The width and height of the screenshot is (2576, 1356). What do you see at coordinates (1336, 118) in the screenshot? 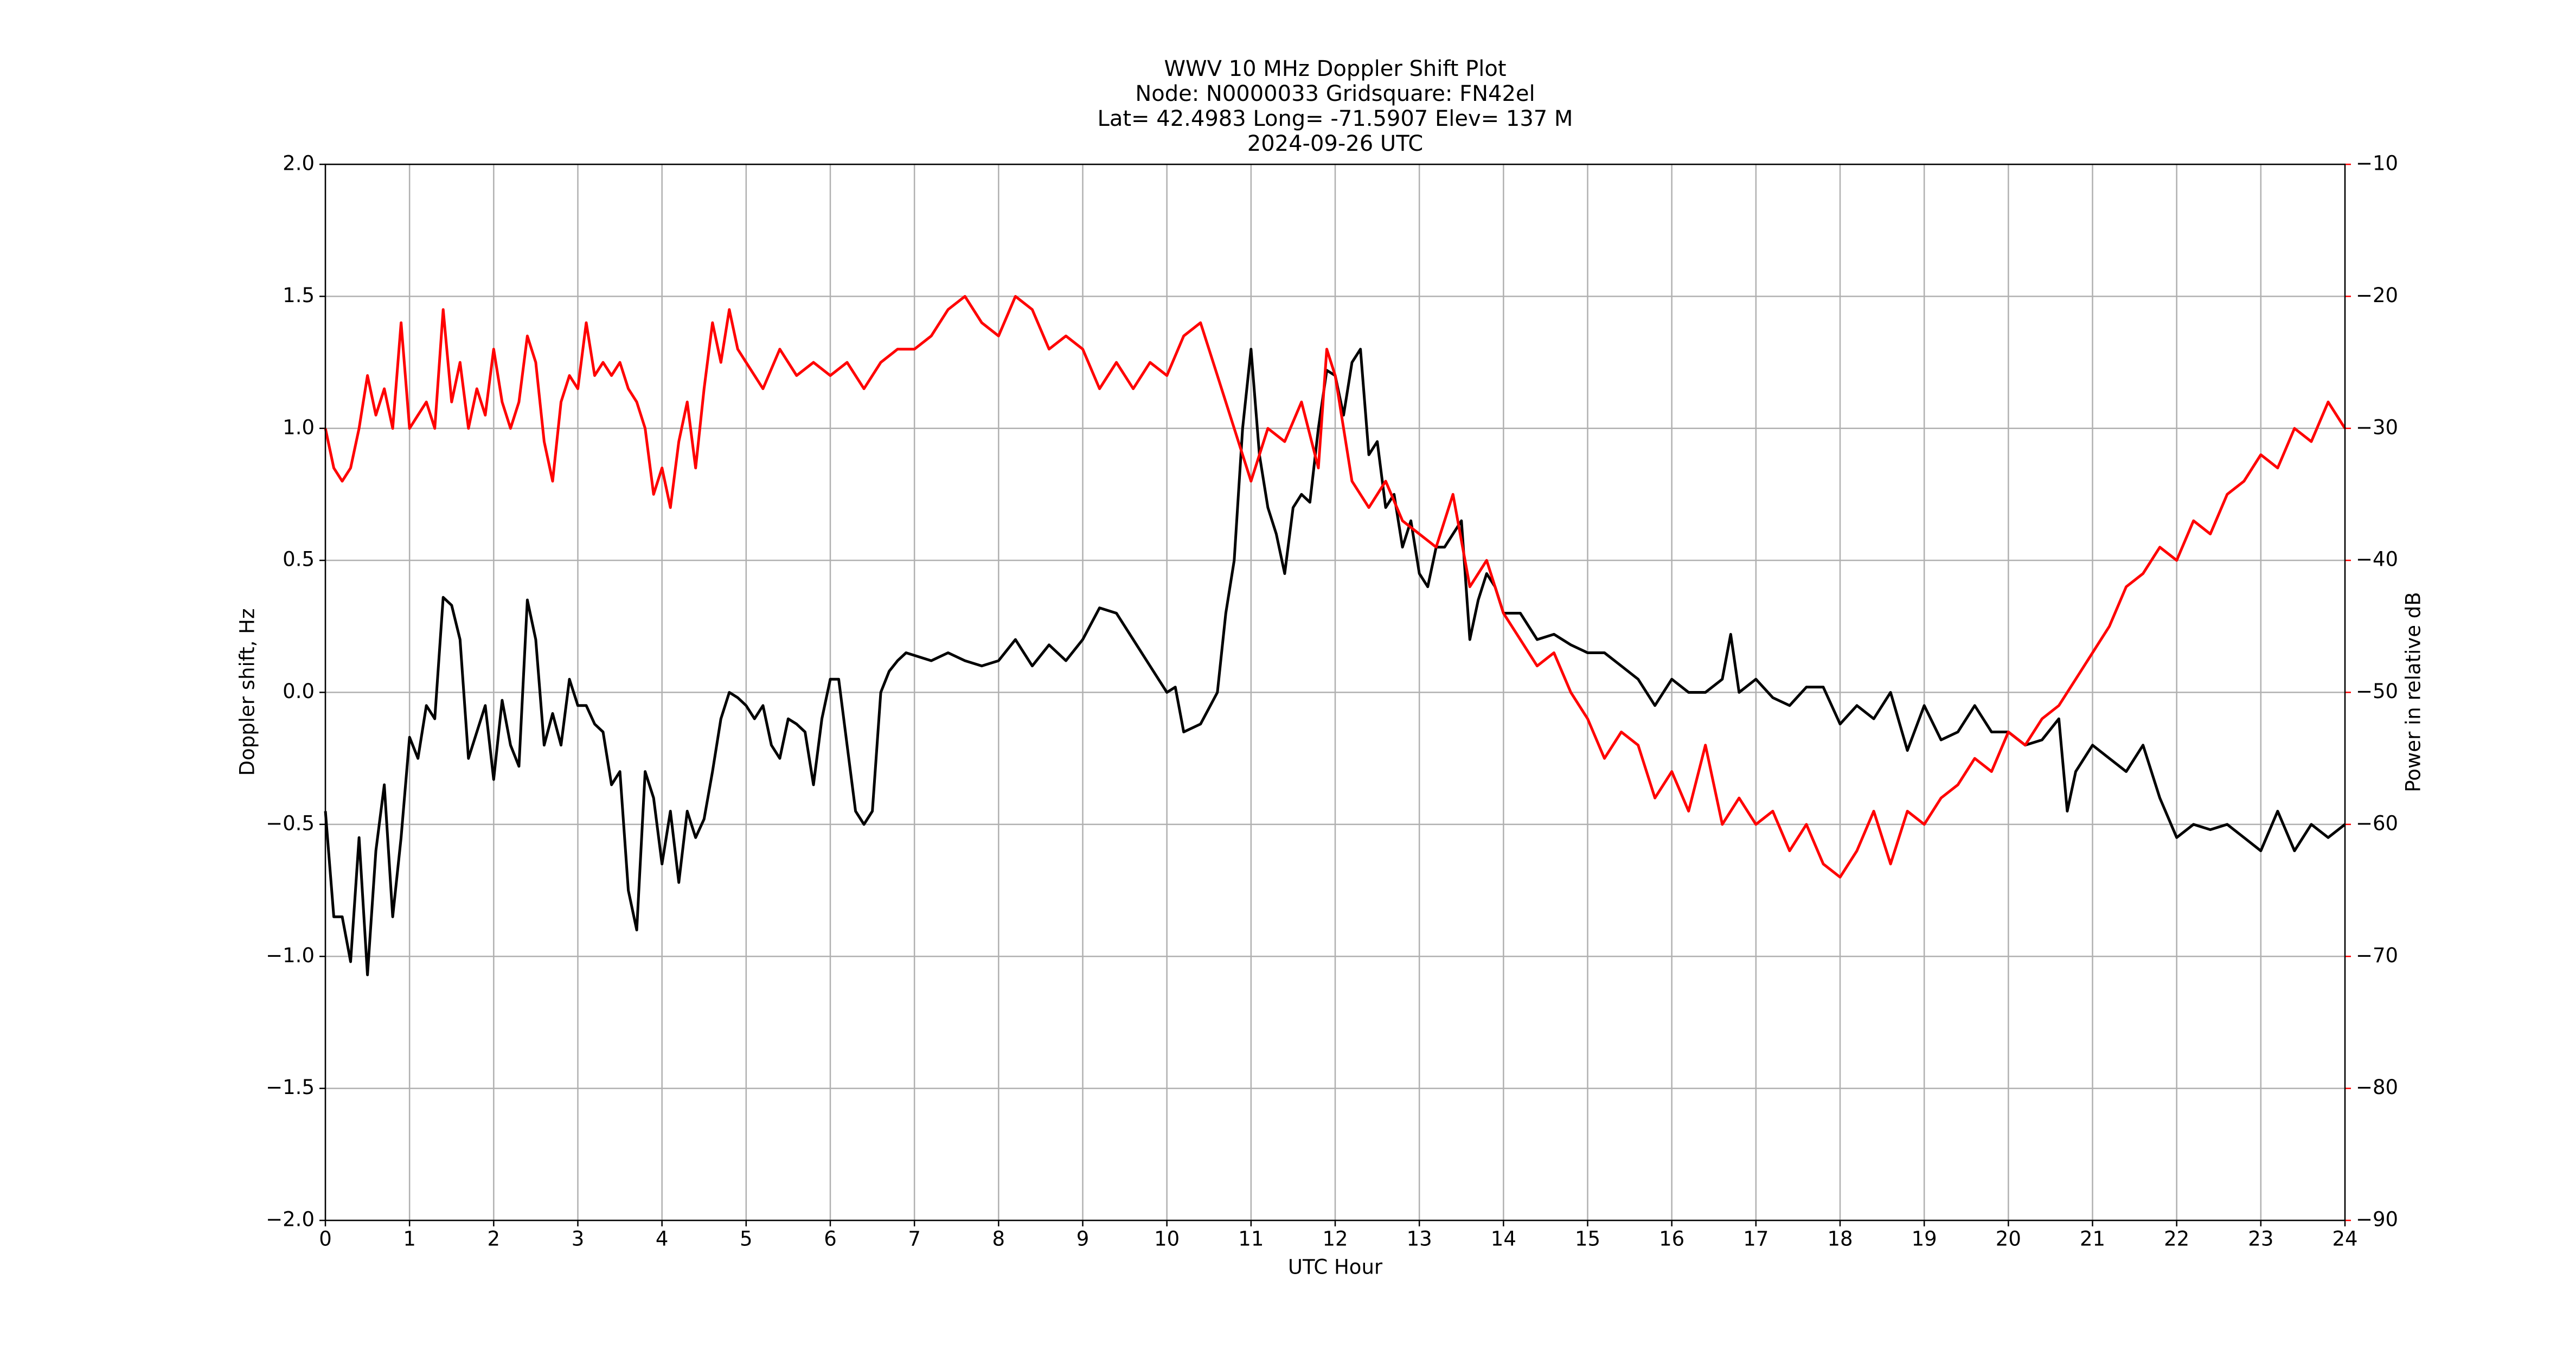
I see `chart-title: Lat= 42.4983 Long= -71.5907 Elev= 137 M` at bounding box center [1336, 118].